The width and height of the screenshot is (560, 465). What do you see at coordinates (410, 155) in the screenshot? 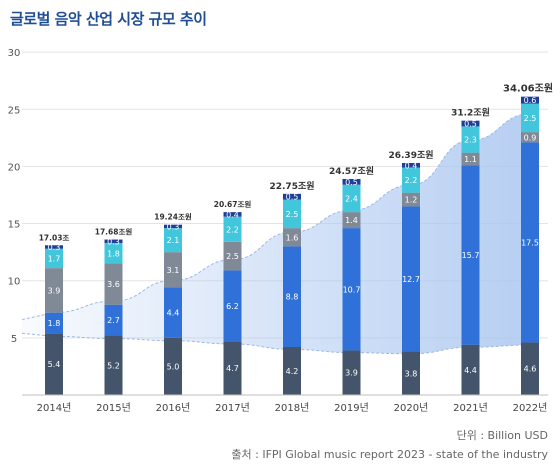
I see `total-label: 26.39조원` at bounding box center [410, 155].